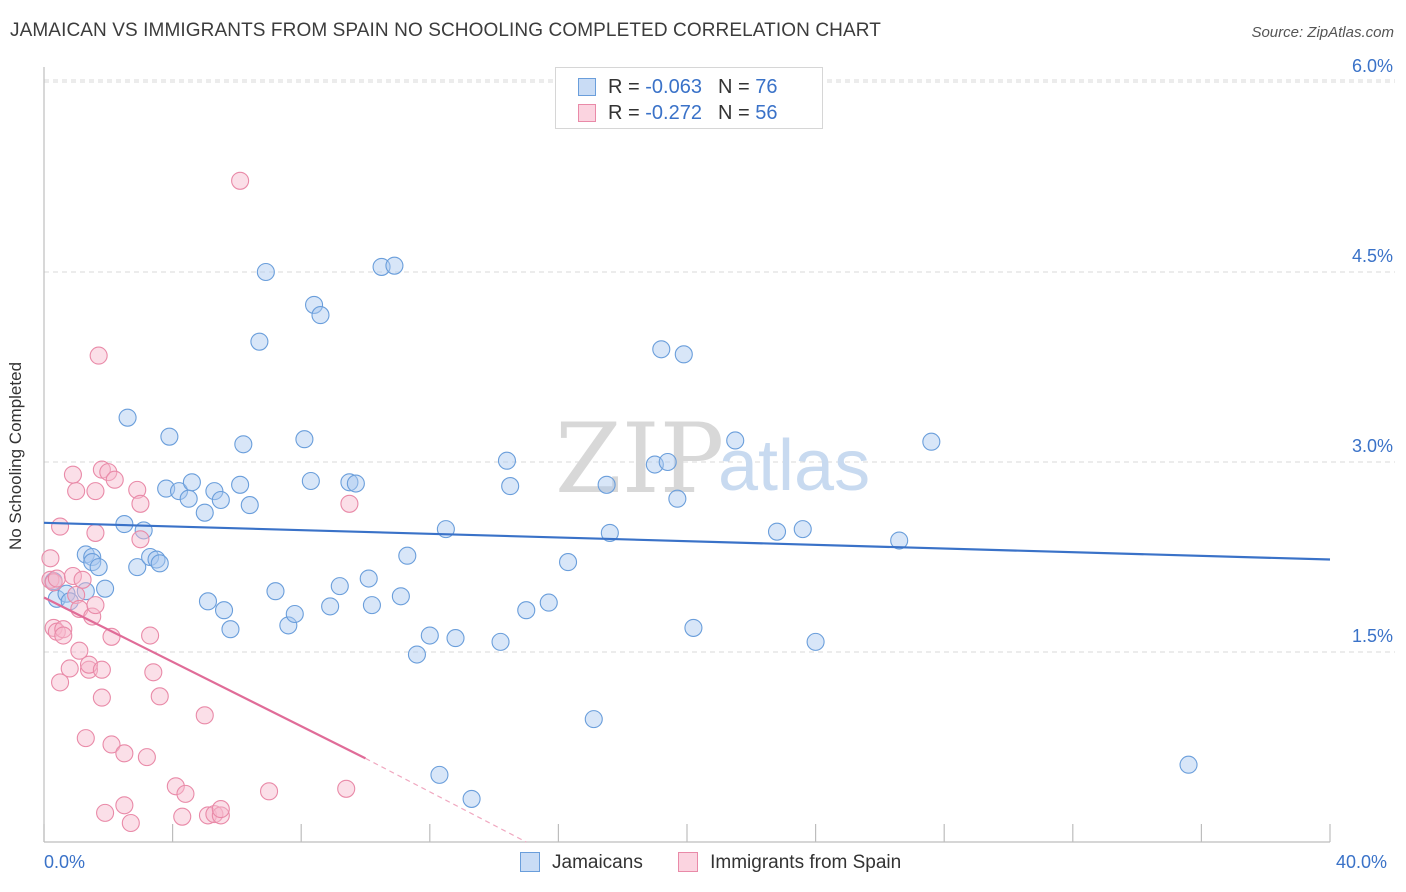 Image resolution: width=1406 pixels, height=892 pixels. I want to click on y-tick-label: 4.5%, so click(1372, 256).